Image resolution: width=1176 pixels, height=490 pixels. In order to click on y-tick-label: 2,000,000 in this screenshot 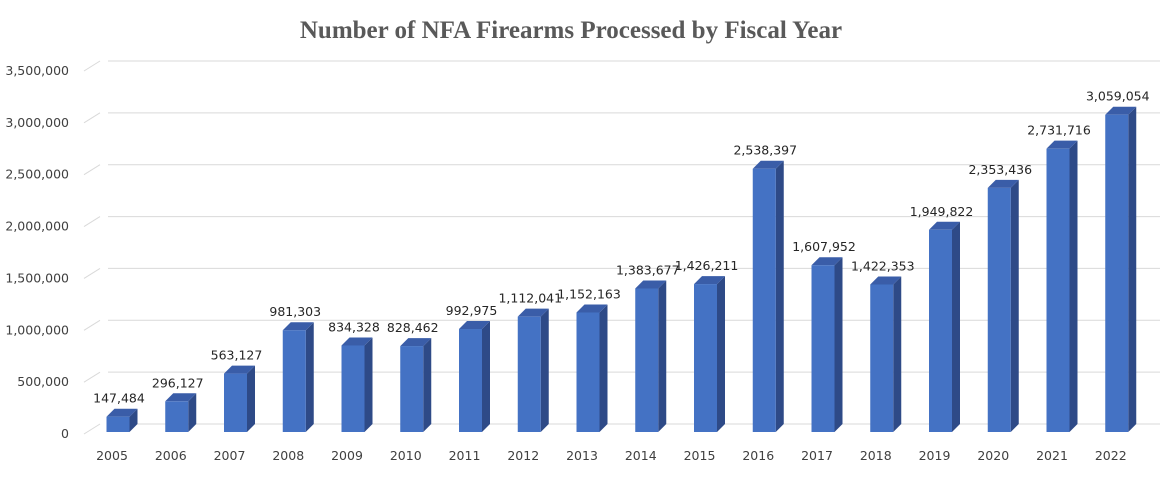, I will do `click(37, 226)`.